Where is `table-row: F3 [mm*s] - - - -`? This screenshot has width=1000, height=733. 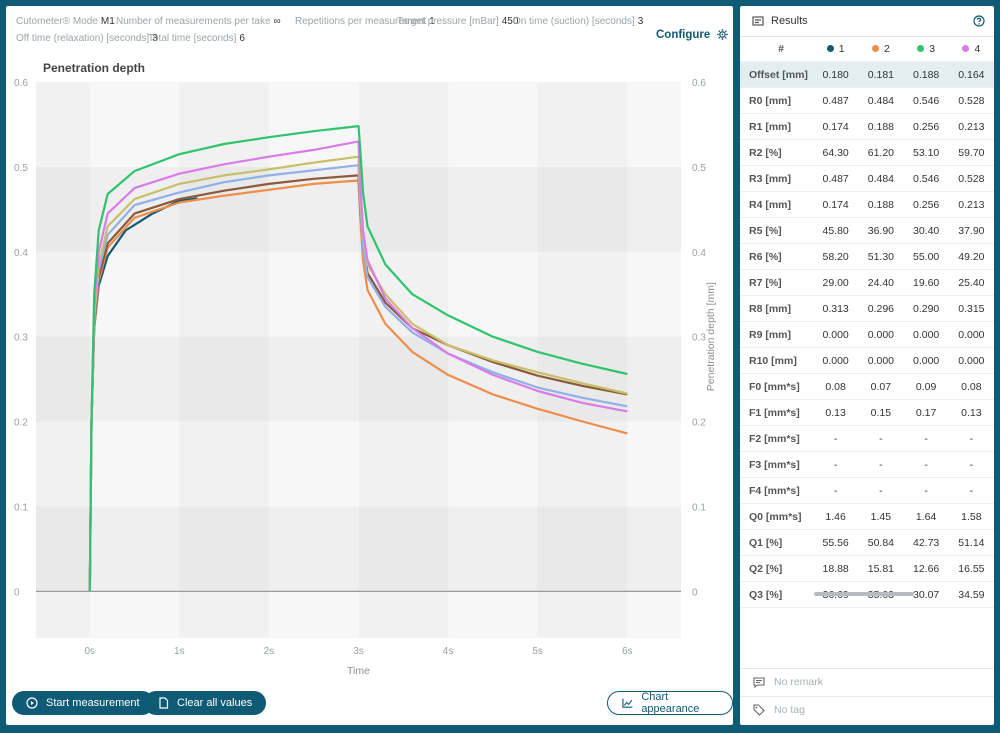
table-row: F3 [mm*s] - - - - is located at coordinates (867, 464).